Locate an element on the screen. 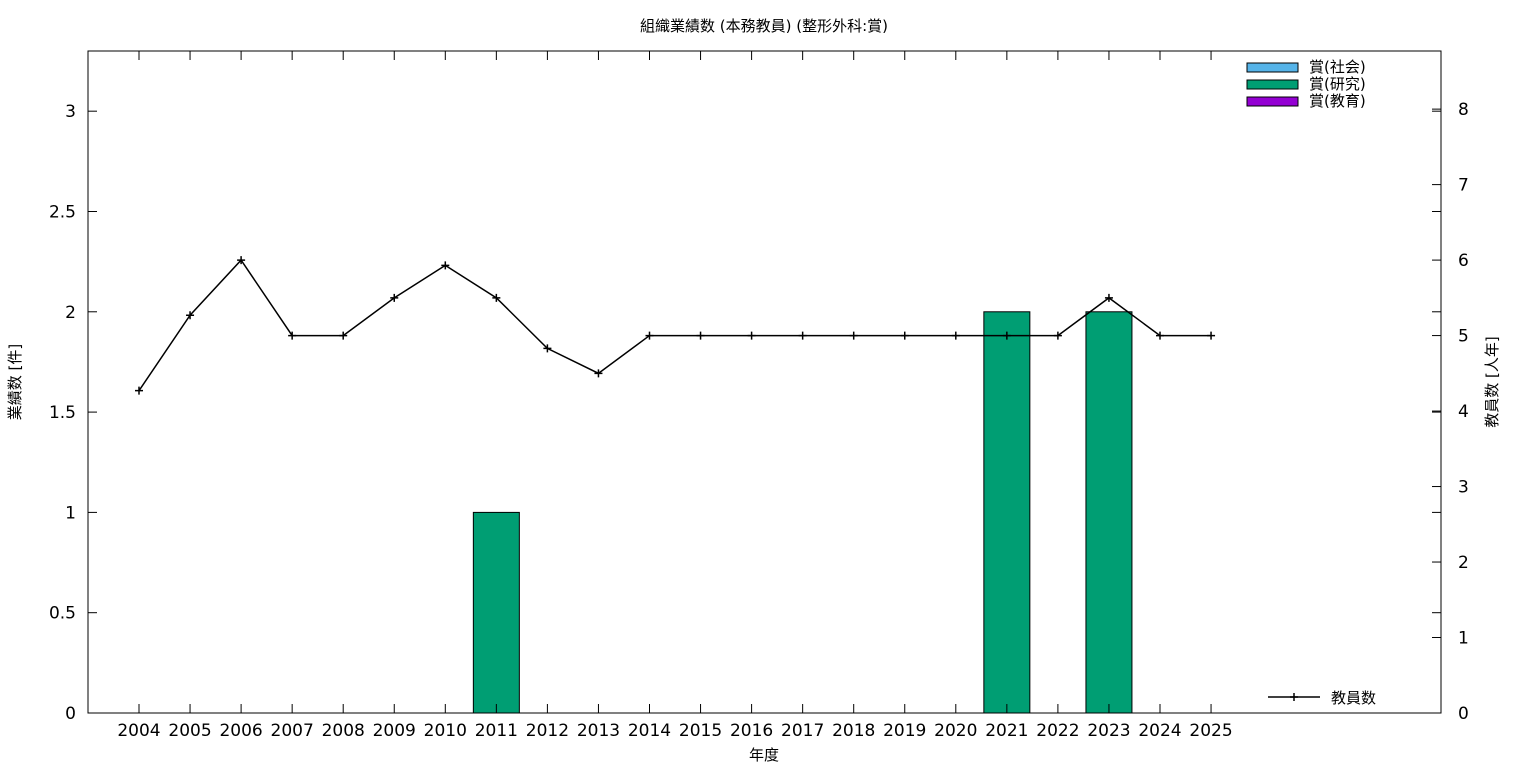  y-tick-label: 1 is located at coordinates (70, 513).